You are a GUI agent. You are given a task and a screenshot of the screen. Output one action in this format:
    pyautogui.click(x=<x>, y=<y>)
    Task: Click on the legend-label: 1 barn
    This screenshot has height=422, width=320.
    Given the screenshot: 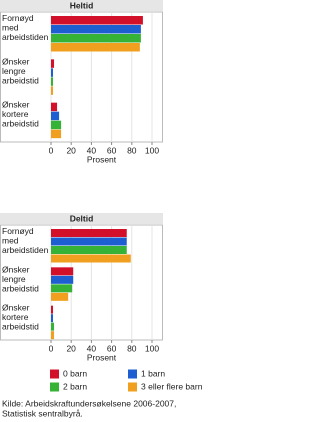 What is the action you would take?
    pyautogui.click(x=153, y=373)
    